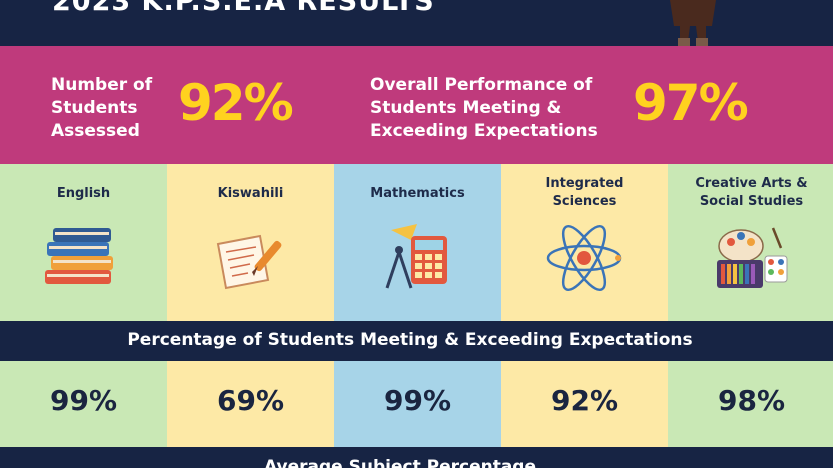  I want to click on subject-name: Kiswahili, so click(250, 193).